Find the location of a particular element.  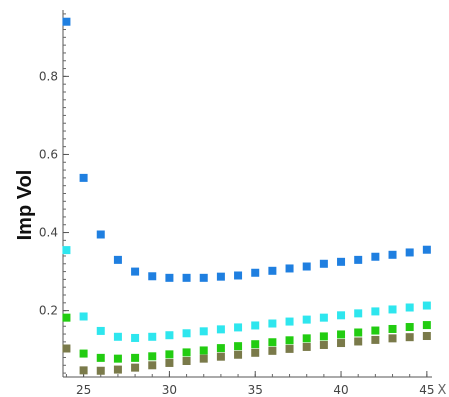

x-tick-label: 40 is located at coordinates (340, 390).